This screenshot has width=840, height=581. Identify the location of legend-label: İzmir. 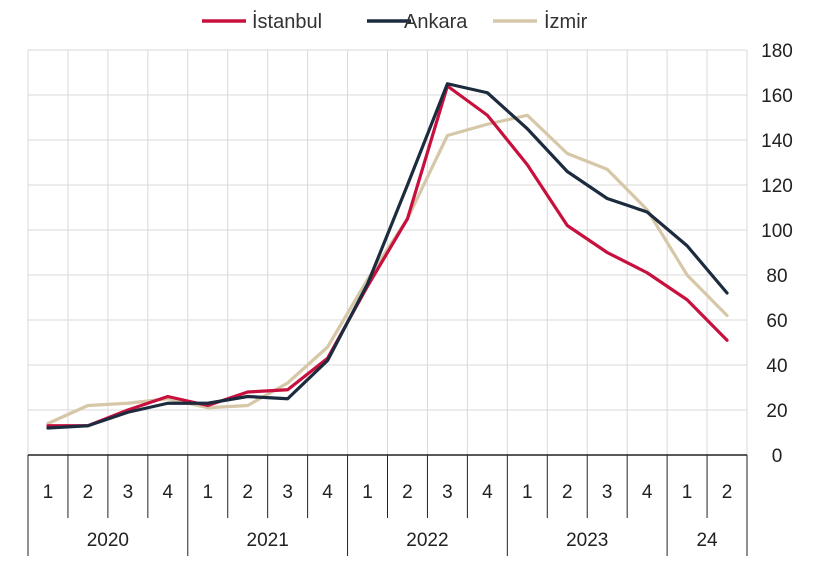
(566, 21).